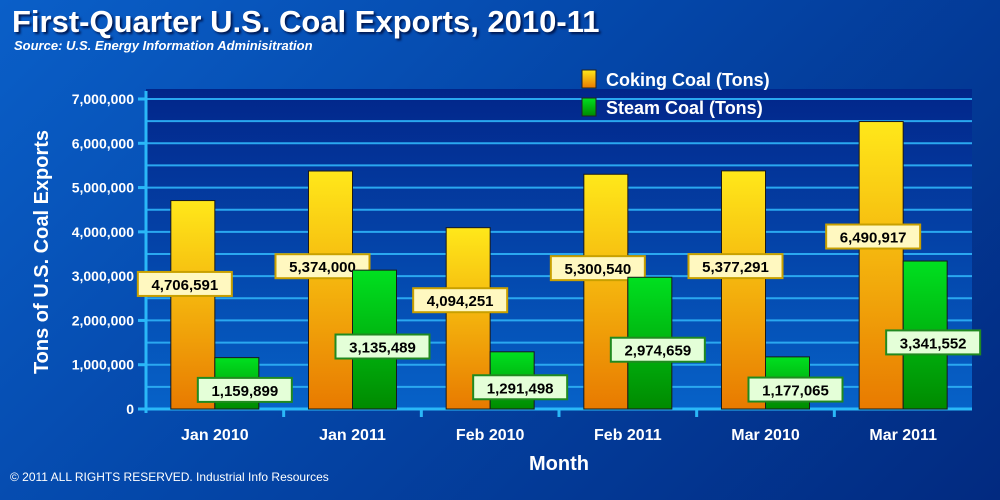  What do you see at coordinates (215, 435) in the screenshot?
I see `x-tick-label: Jan 2010` at bounding box center [215, 435].